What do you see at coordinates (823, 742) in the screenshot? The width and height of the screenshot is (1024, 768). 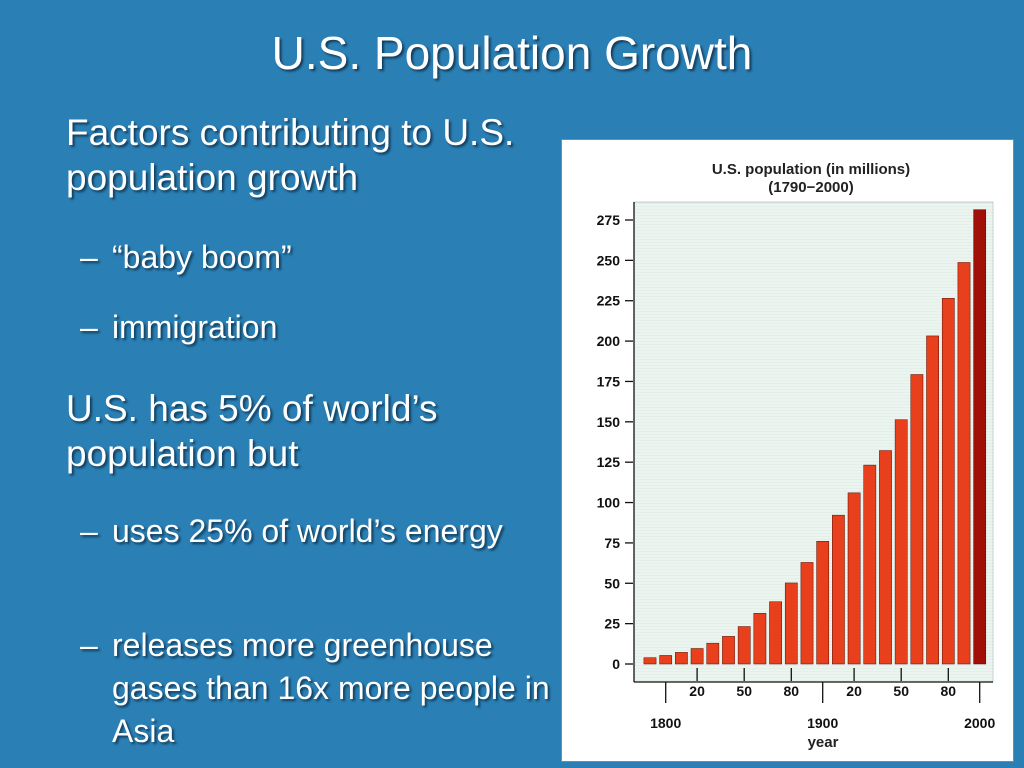 I see `x-axis-label: year` at bounding box center [823, 742].